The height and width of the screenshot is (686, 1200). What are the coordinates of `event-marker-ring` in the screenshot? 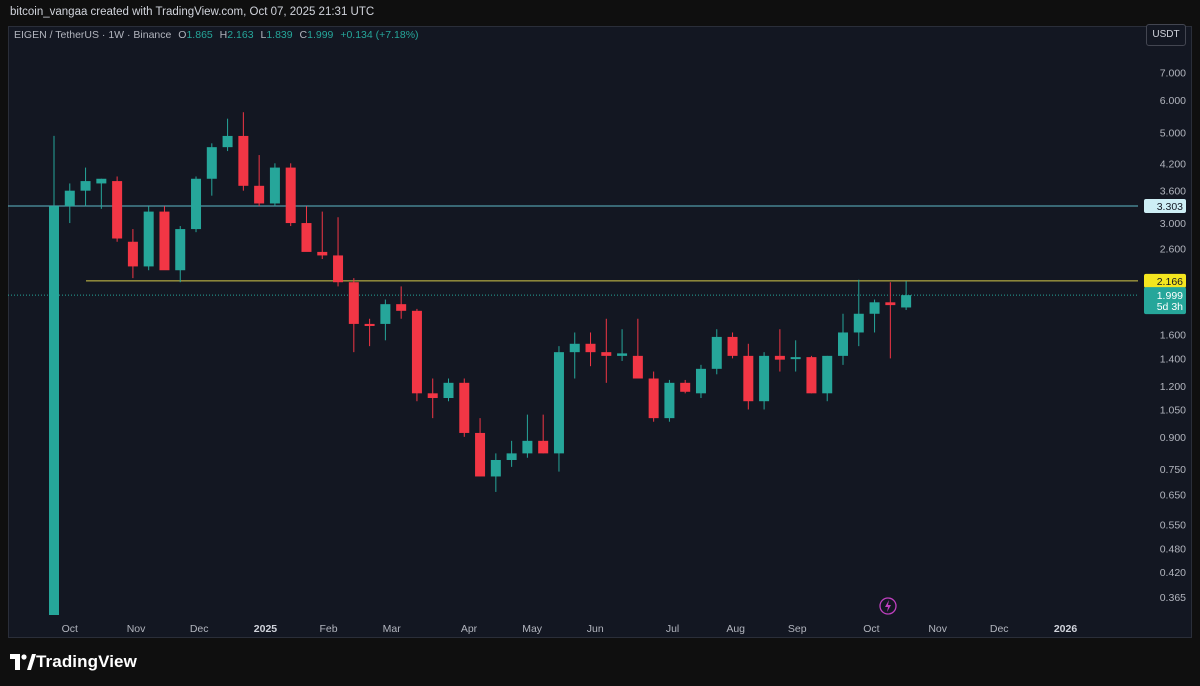 It's located at (888, 606).